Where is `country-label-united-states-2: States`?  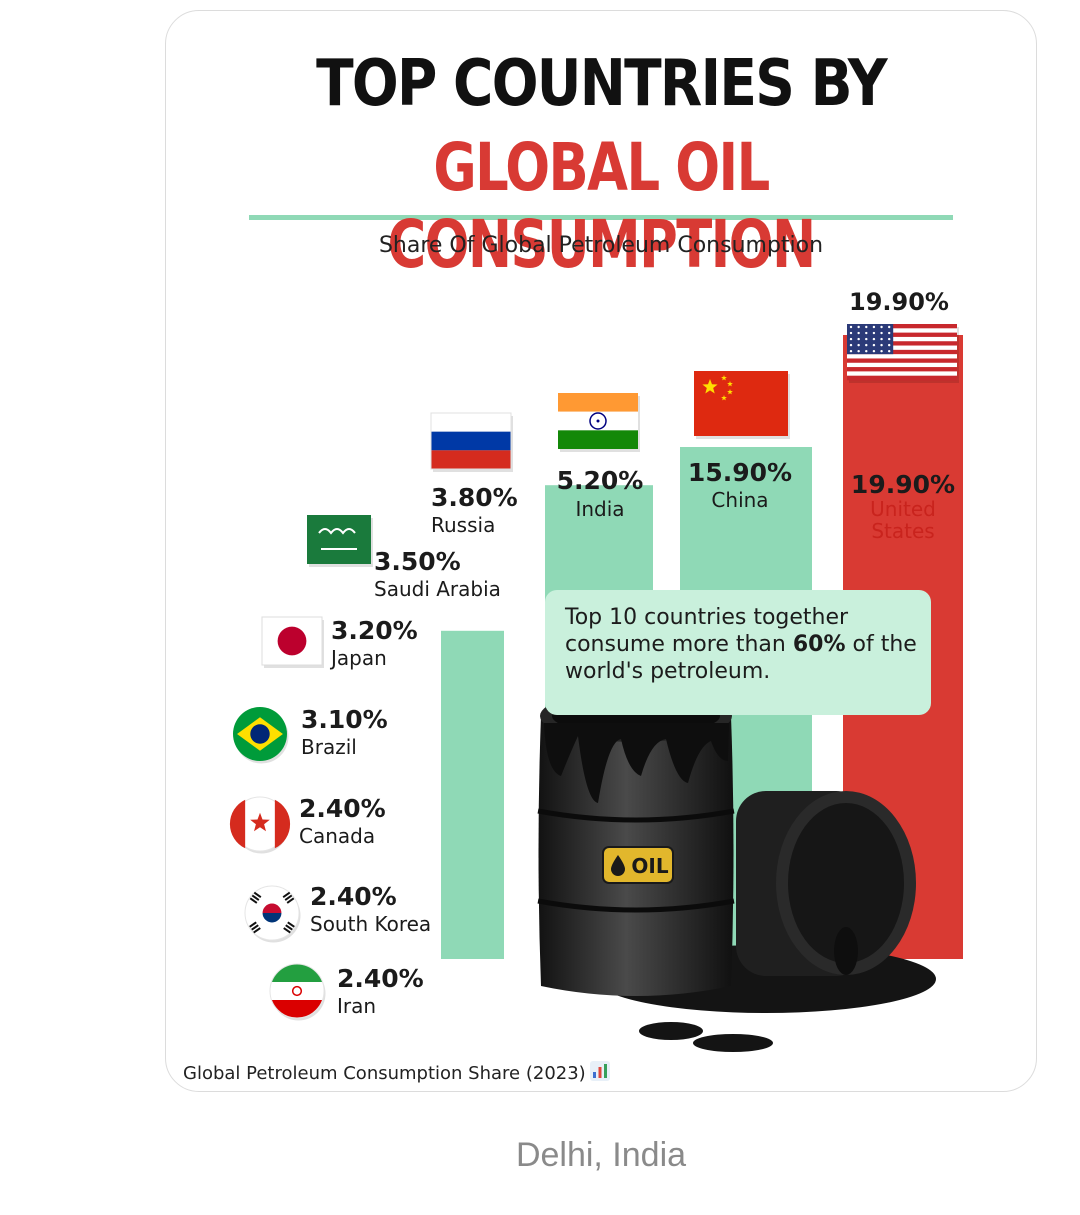 country-label-united-states-2: States is located at coordinates (902, 531).